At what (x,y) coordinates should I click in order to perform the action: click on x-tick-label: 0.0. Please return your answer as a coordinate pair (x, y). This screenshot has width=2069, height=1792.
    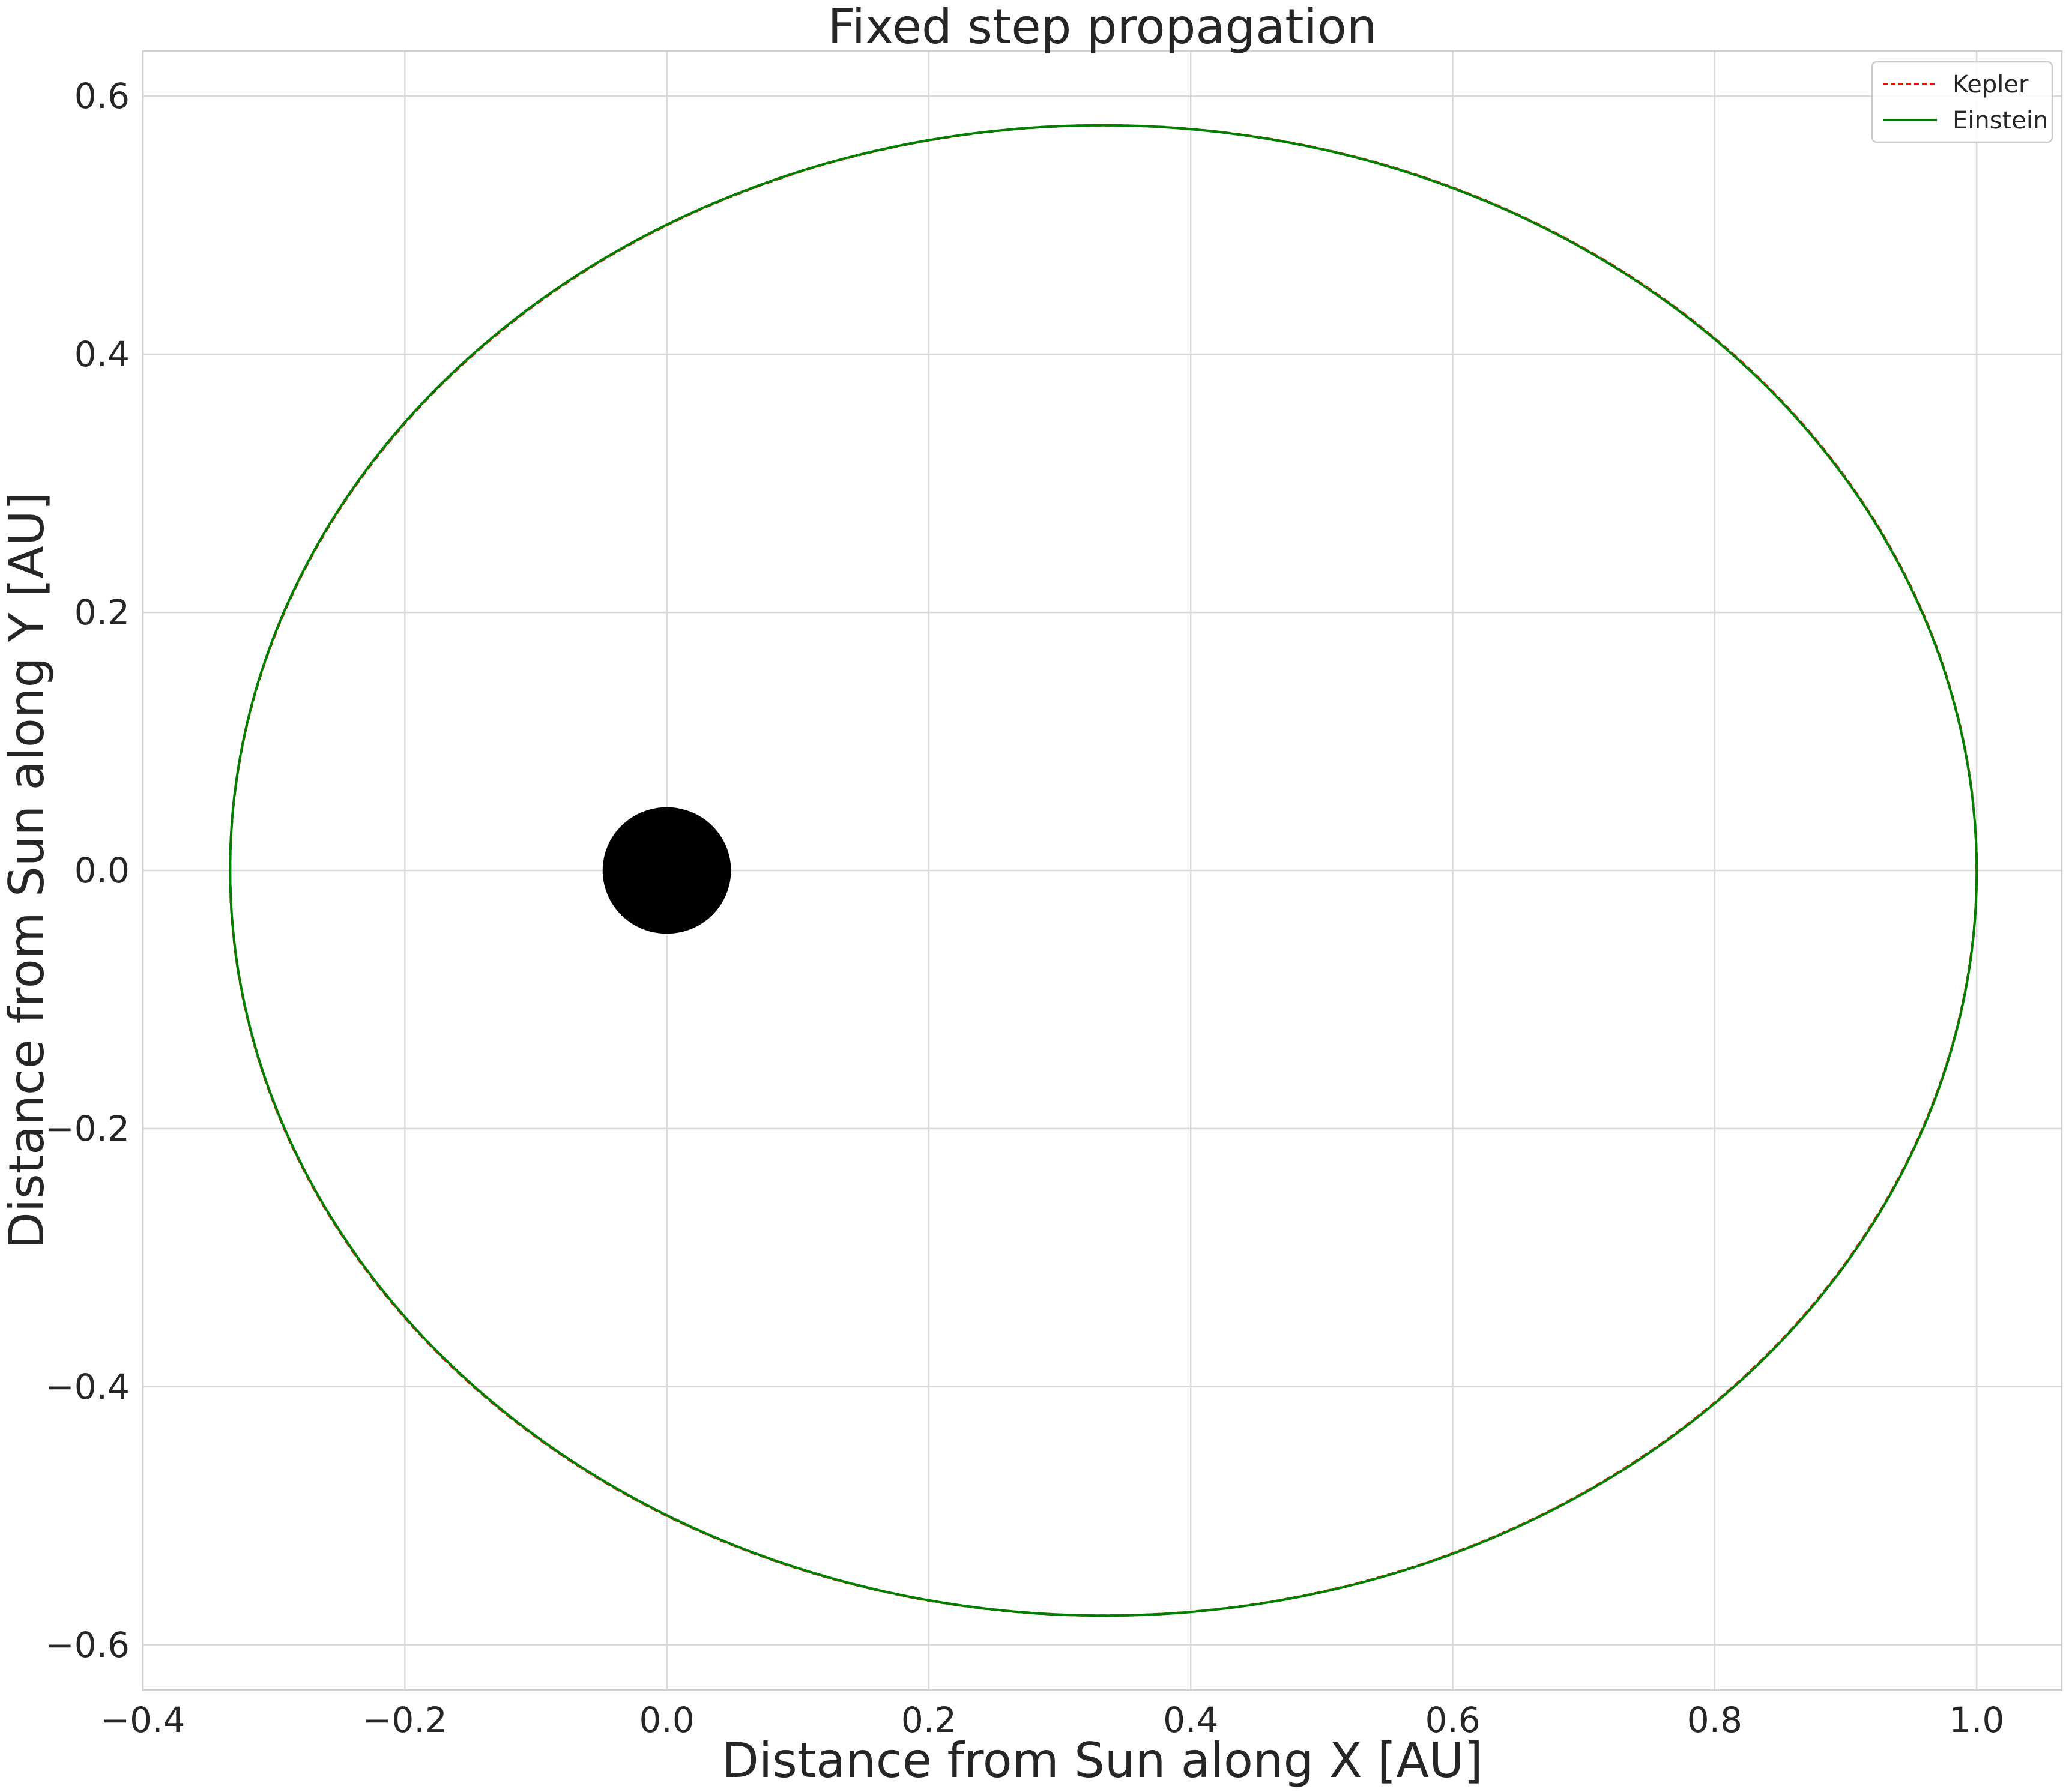
    Looking at the image, I should click on (667, 1720).